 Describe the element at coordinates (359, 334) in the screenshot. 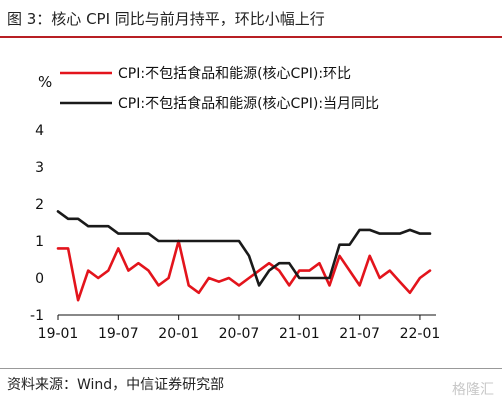

I see `x-tick-label-5: 21-07` at that location.